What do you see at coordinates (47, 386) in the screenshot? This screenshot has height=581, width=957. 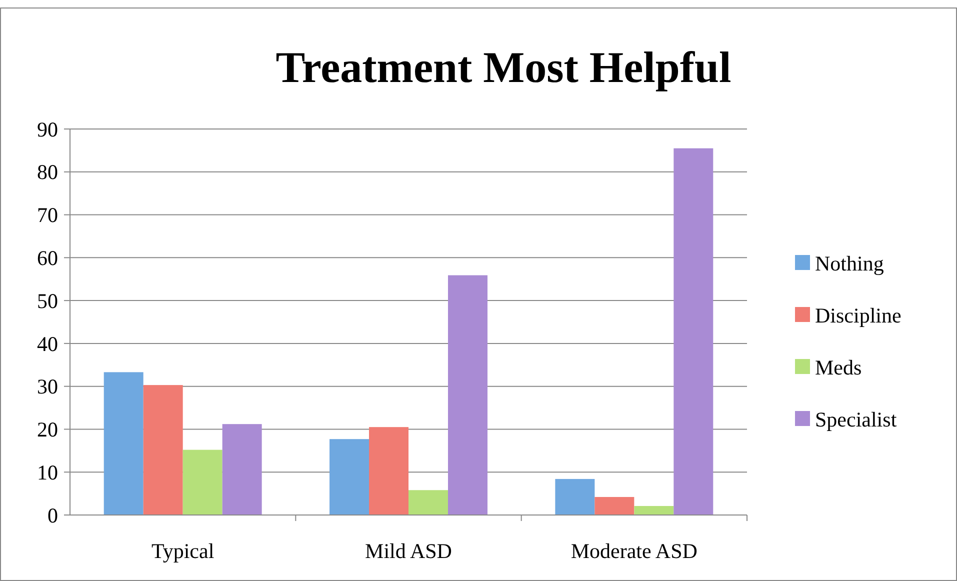 I see `y-tick-label: 30` at bounding box center [47, 386].